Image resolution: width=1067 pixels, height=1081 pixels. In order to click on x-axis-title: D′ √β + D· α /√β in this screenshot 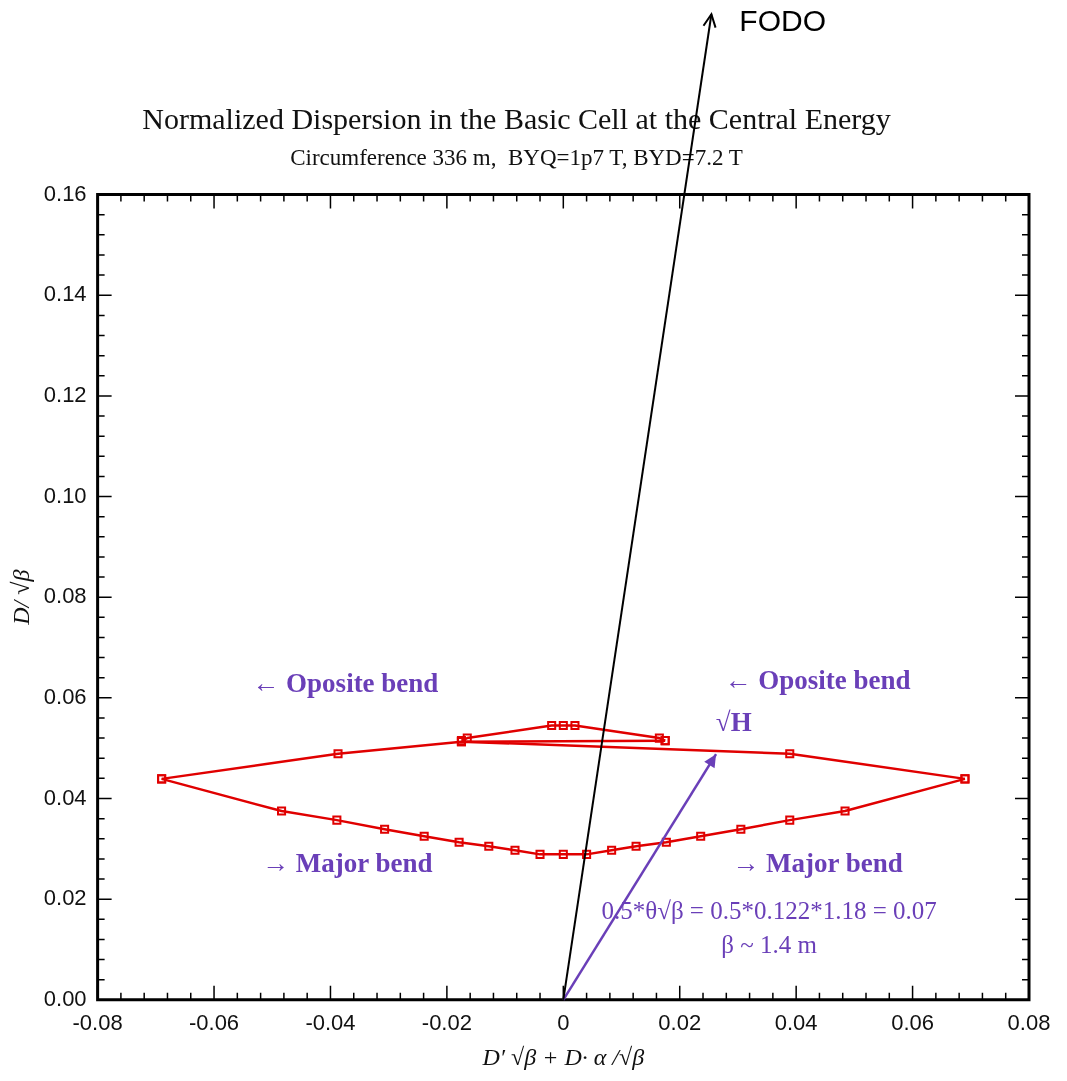, I will do `click(563, 1056)`.